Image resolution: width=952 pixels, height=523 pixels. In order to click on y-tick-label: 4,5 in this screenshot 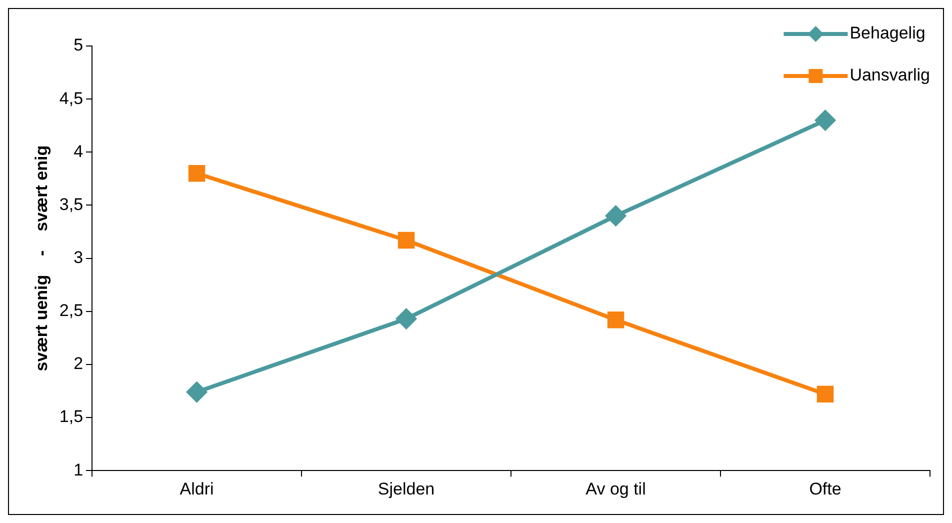, I will do `click(71, 98)`.